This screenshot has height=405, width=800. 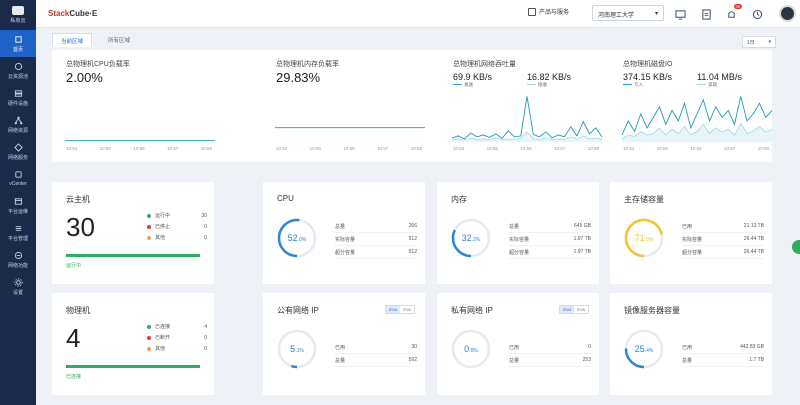 What do you see at coordinates (527, 136) in the screenshot?
I see `series-line` at bounding box center [527, 136].